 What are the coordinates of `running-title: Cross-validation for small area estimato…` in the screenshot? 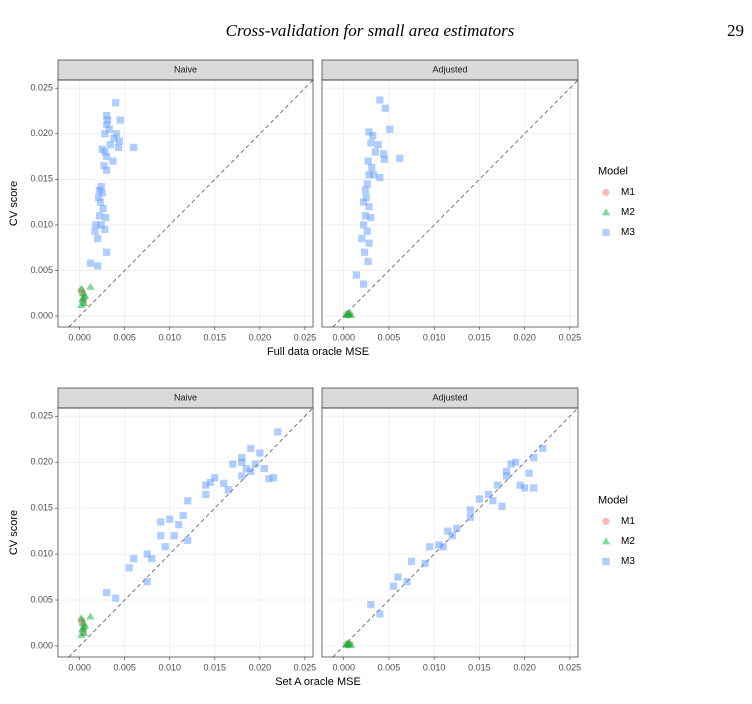 It's located at (370, 30).